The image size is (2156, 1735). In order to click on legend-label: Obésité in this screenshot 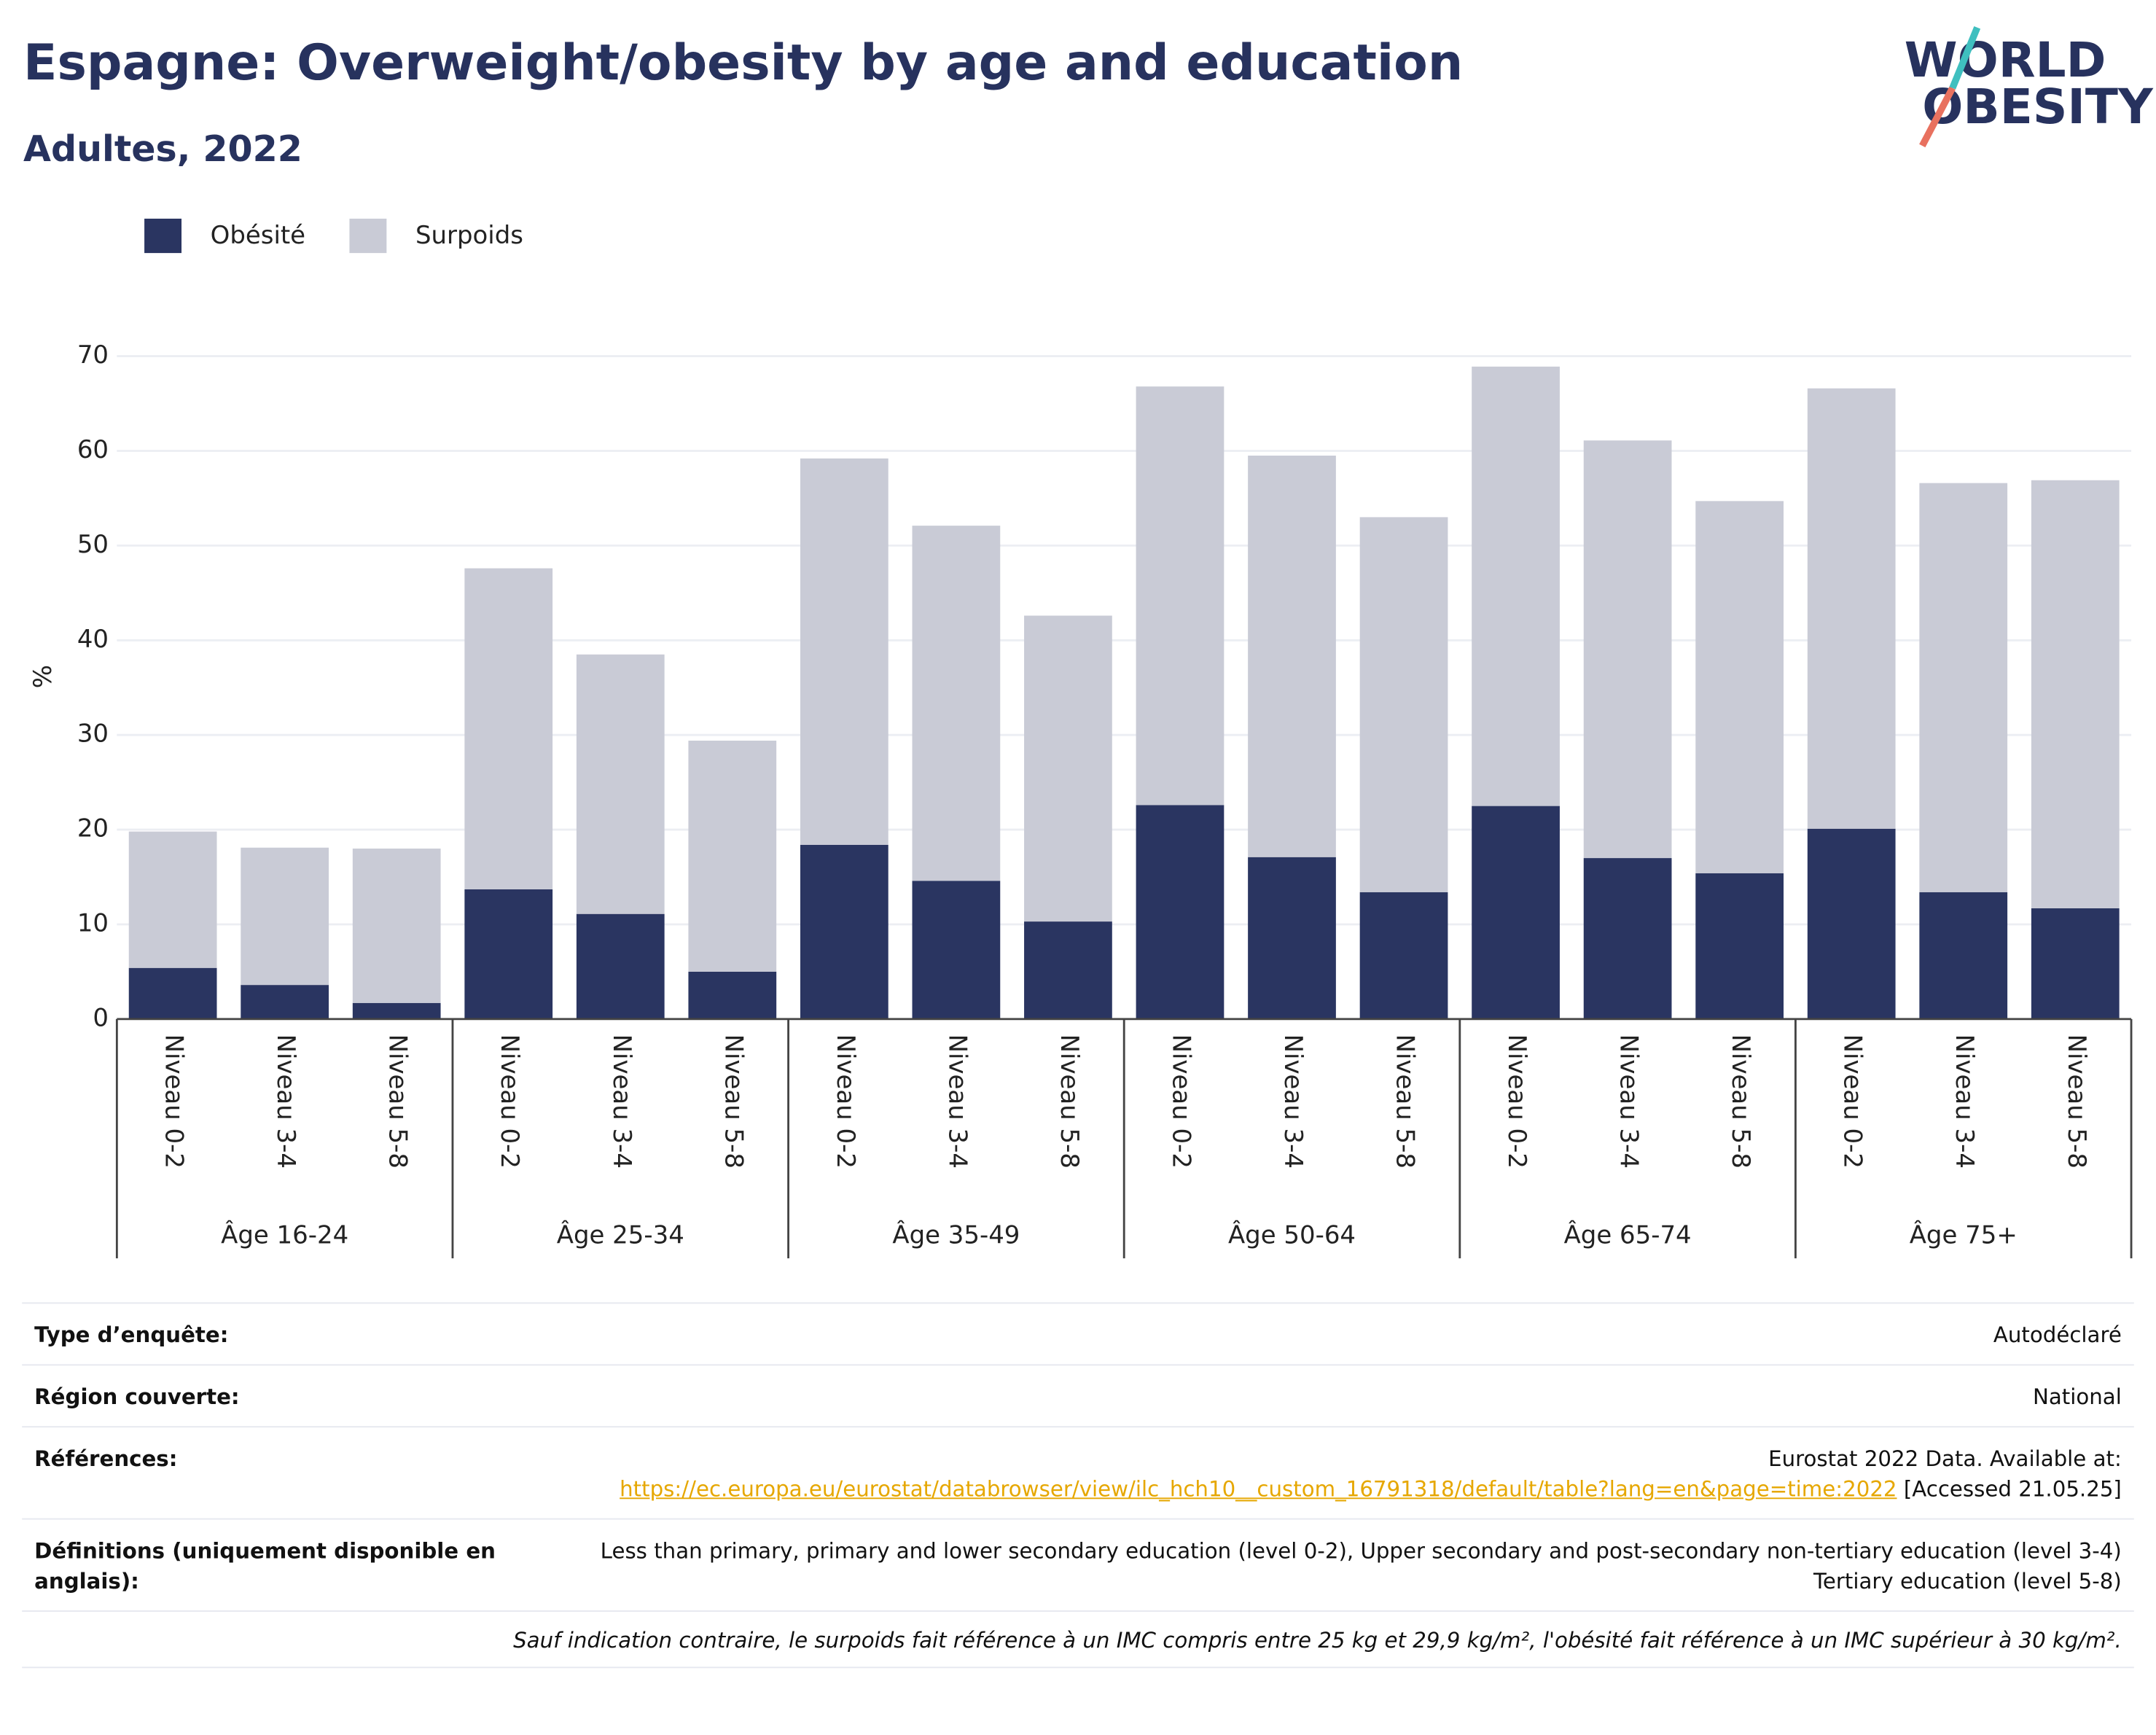, I will do `click(258, 235)`.